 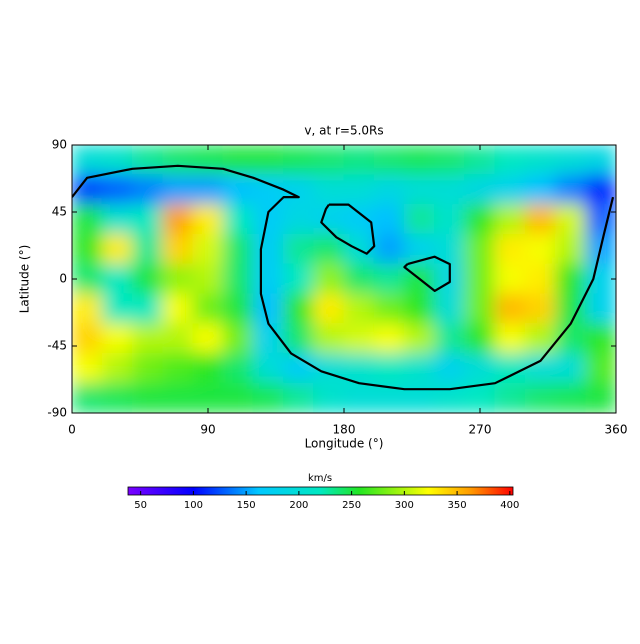 What do you see at coordinates (25, 279) in the screenshot?
I see `y-axis-label: Latitude (°)` at bounding box center [25, 279].